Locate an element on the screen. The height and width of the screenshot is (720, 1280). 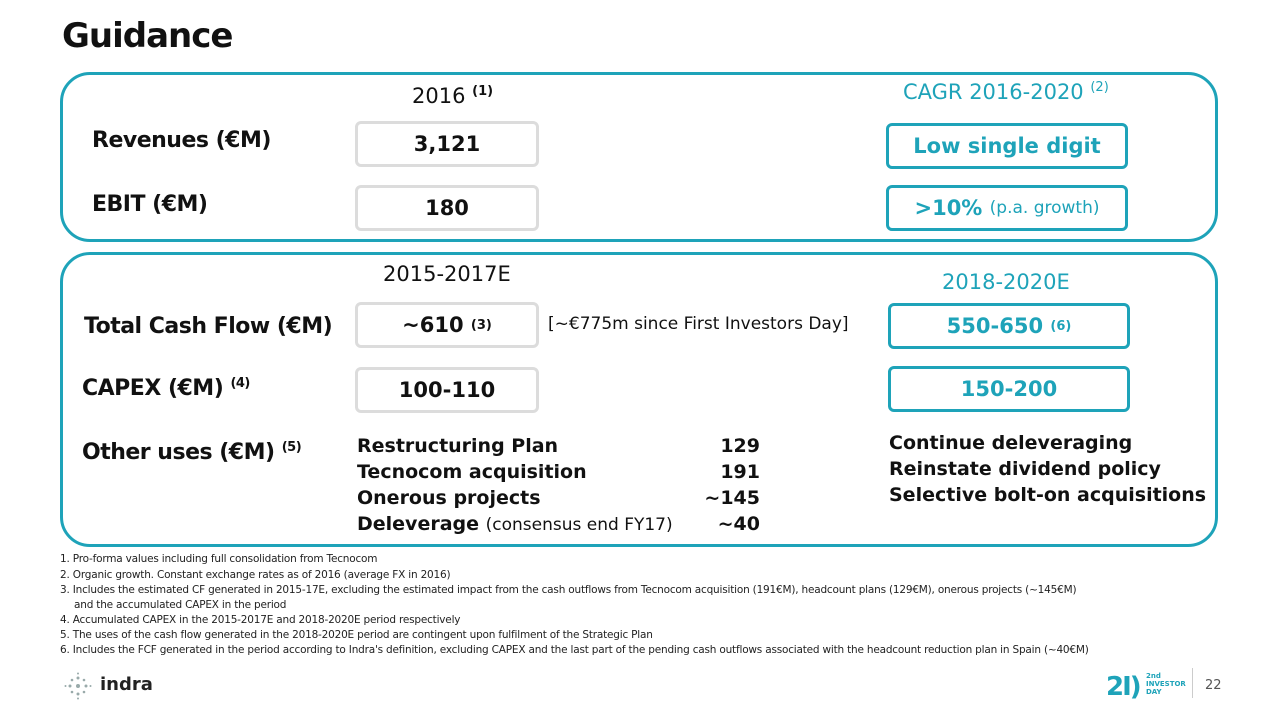
row-label: Revenues (€M) is located at coordinates (181, 140).